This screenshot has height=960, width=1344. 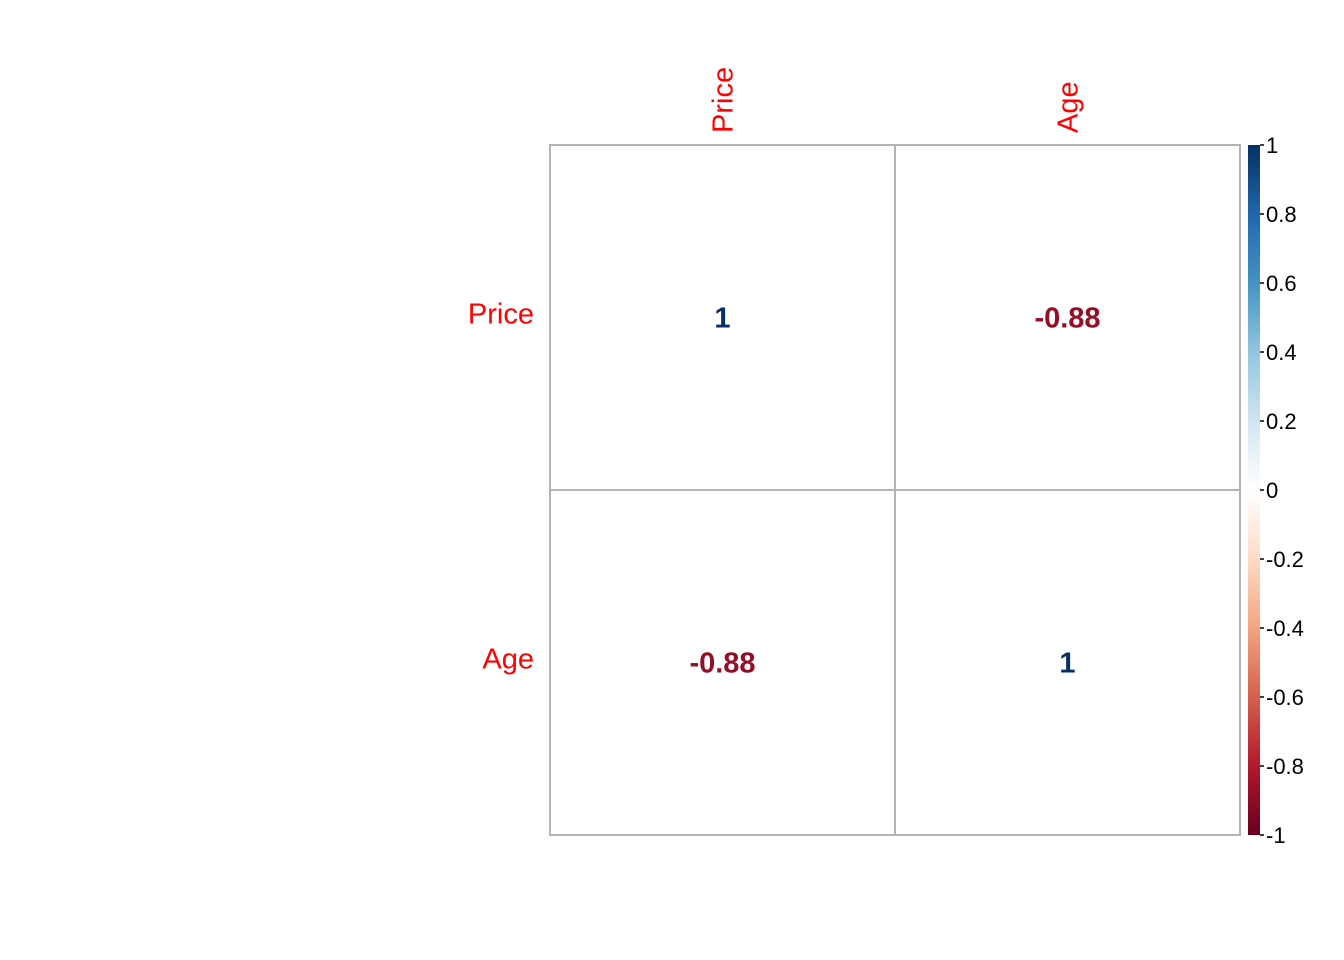 I want to click on row-label-price: Price, so click(x=501, y=315).